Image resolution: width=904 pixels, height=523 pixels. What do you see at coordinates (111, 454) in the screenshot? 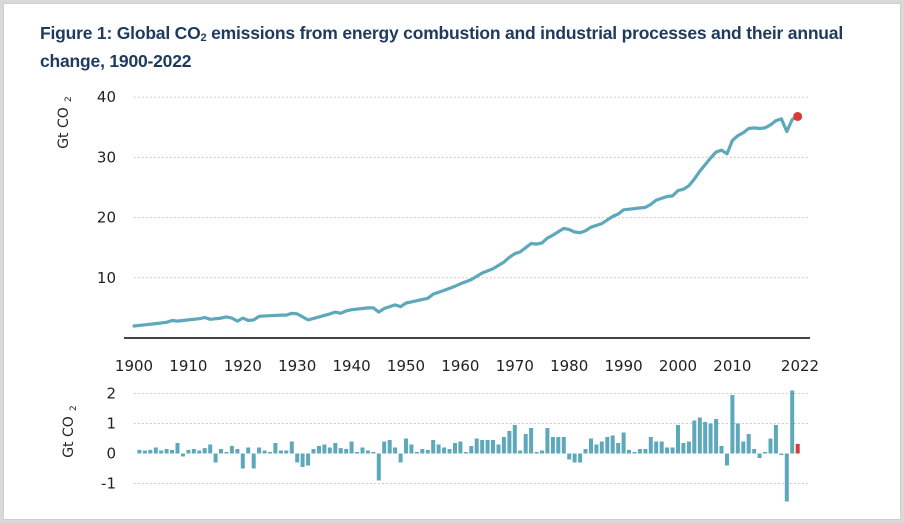
I see `y-tick-label-bottom: 0` at bounding box center [111, 454].